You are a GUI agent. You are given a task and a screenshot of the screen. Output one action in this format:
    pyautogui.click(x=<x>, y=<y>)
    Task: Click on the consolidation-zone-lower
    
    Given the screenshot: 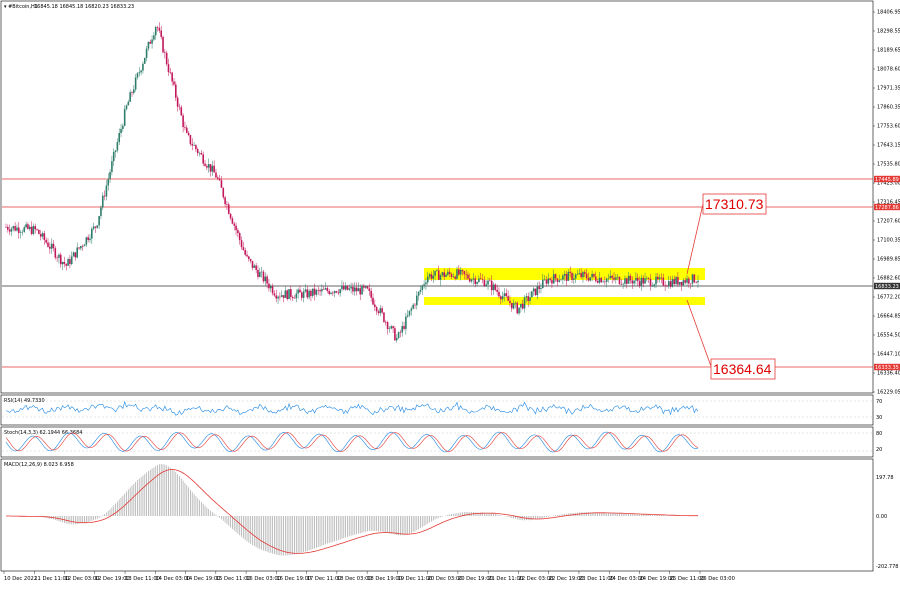 What is the action you would take?
    pyautogui.click(x=564, y=301)
    